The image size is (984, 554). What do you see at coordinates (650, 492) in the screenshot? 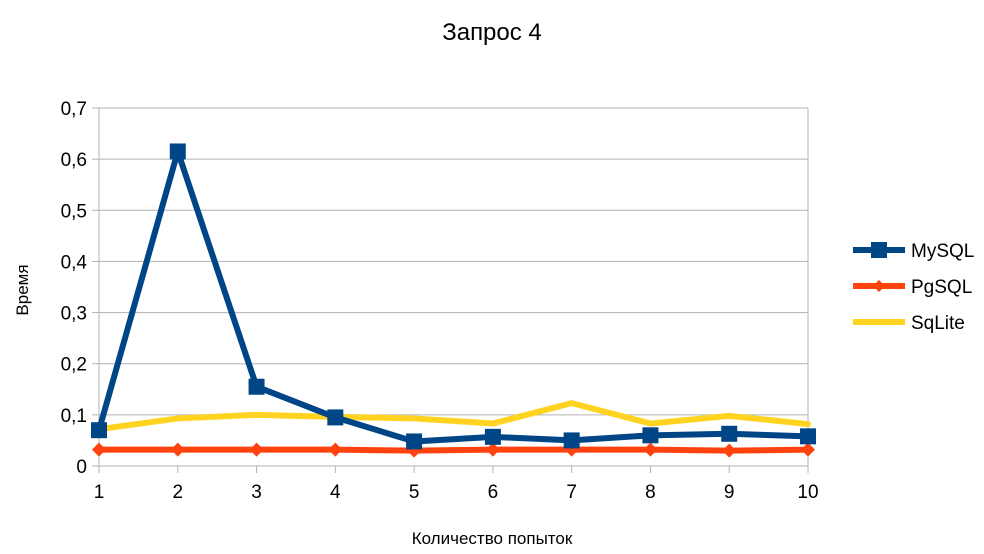
I see `x-tick-label: 8` at bounding box center [650, 492].